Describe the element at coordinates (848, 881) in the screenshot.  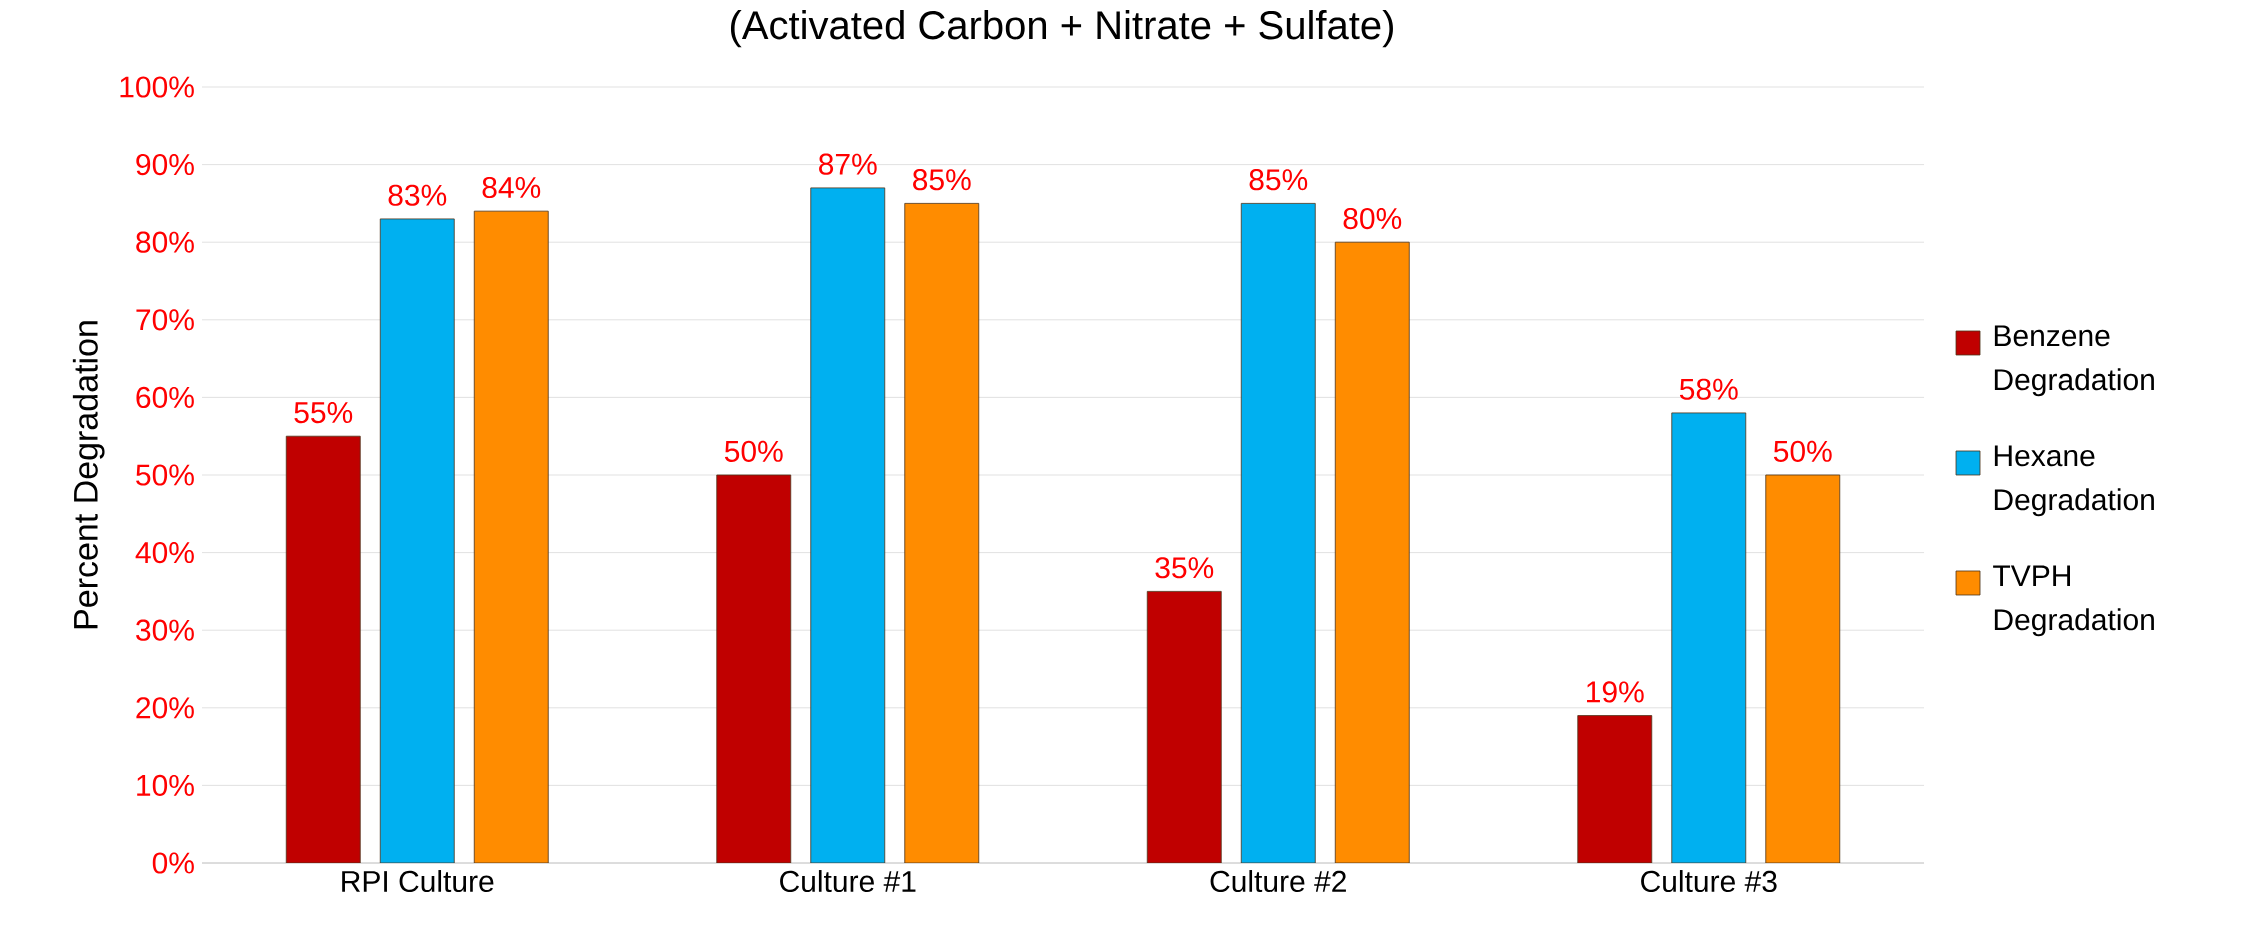
I see `x-tick-label: Culture #1` at that location.